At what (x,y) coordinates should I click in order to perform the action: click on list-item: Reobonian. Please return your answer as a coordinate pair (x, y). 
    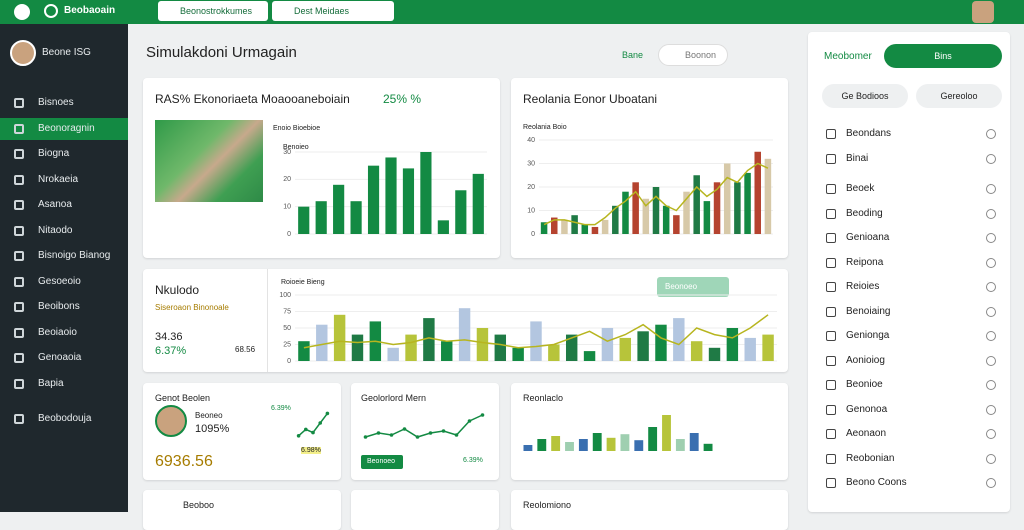
    Looking at the image, I should click on (912, 459).